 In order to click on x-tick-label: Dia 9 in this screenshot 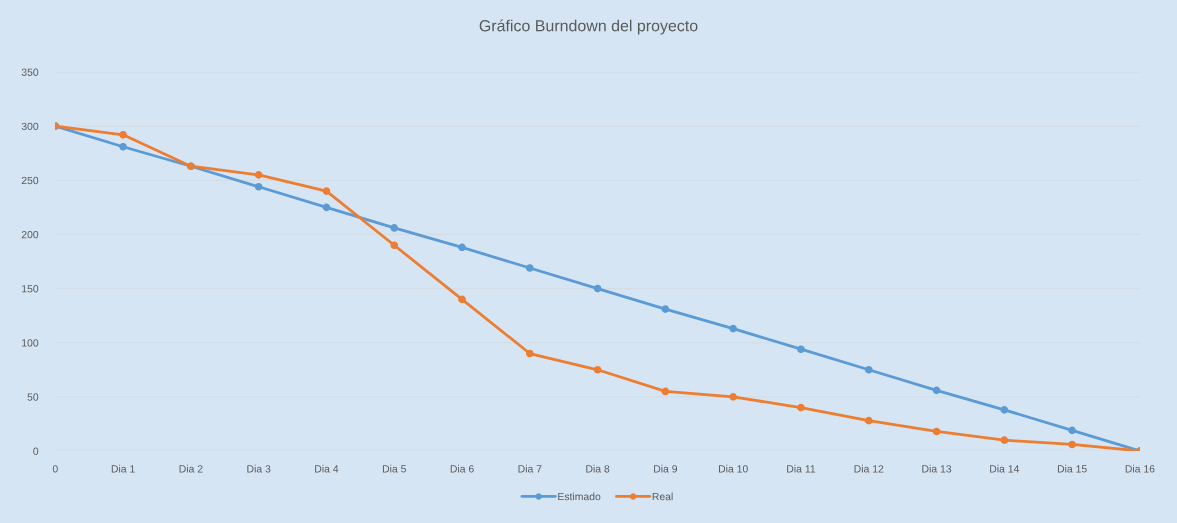, I will do `click(666, 468)`.